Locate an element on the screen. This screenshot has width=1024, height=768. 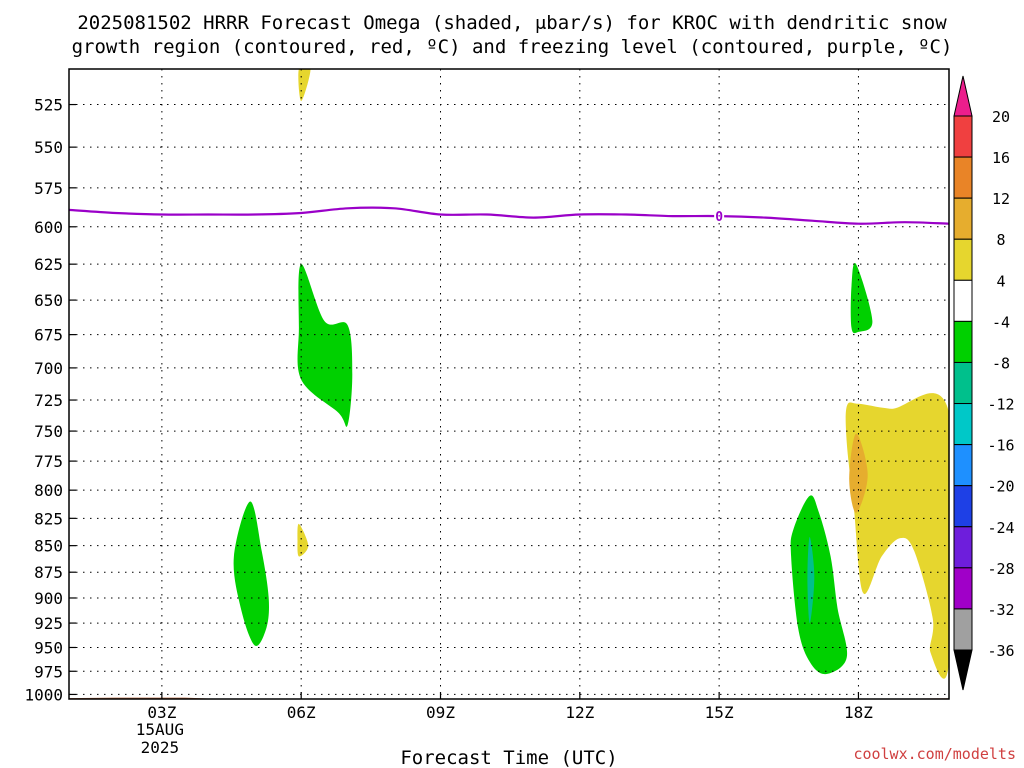
y-tick-label-900: 900 is located at coordinates (48, 598).